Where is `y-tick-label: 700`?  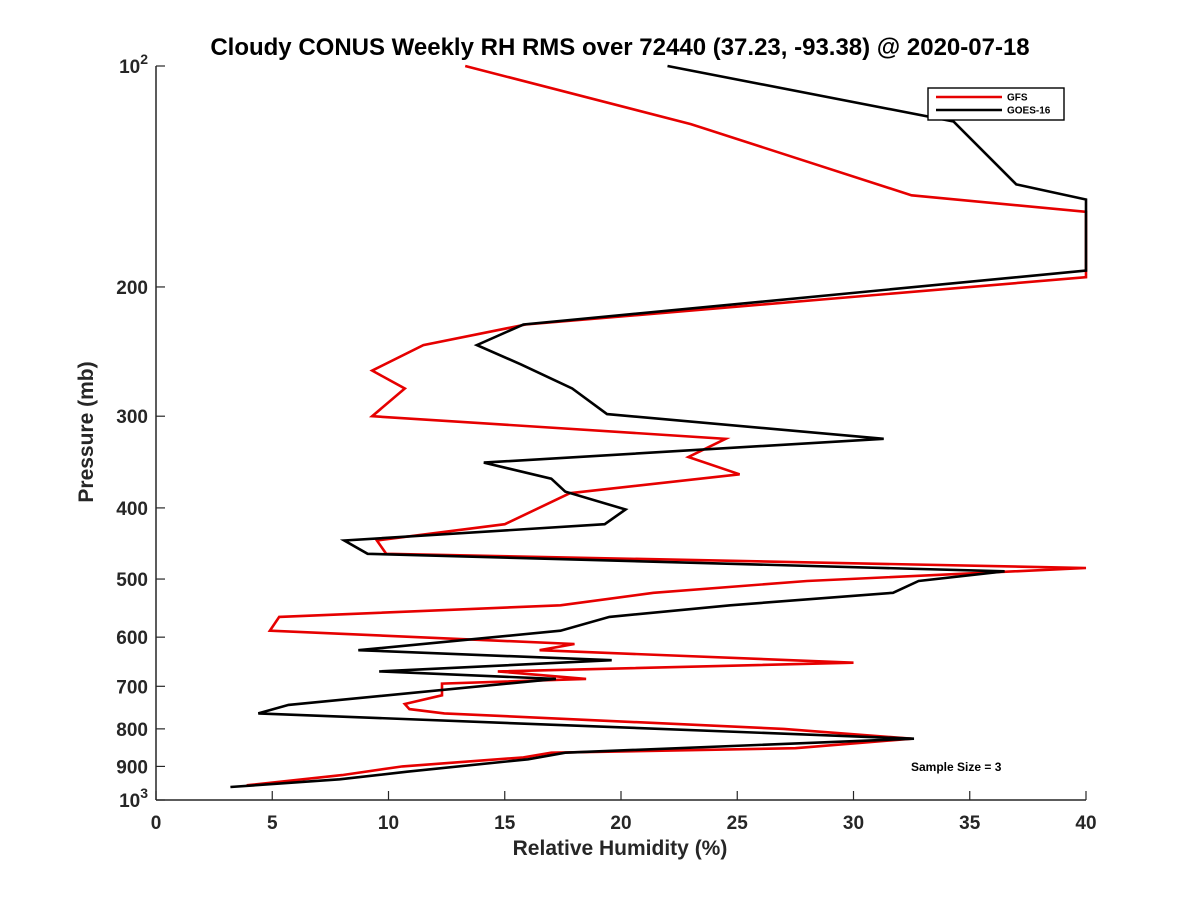 y-tick-label: 700 is located at coordinates (132, 687).